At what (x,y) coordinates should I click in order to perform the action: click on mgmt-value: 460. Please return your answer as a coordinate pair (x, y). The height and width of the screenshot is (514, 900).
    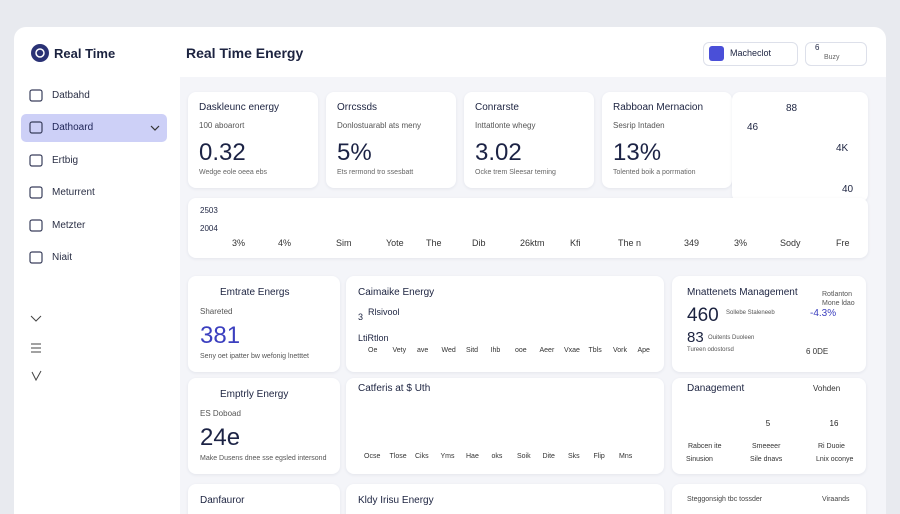
    Looking at the image, I should click on (703, 315).